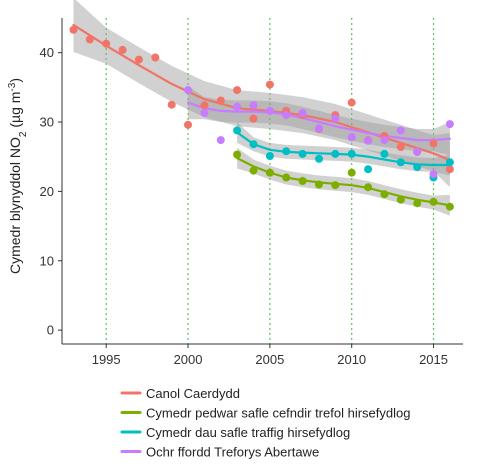  What do you see at coordinates (335, 118) in the screenshot?
I see `point-series-4-2009` at bounding box center [335, 118].